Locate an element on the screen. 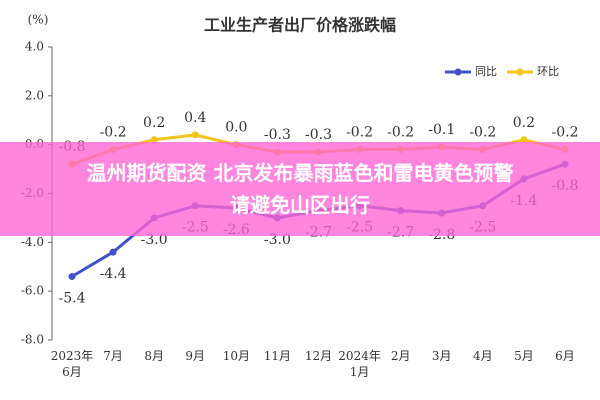 This screenshot has height=400, width=600. y-tick-label: 2.0 is located at coordinates (34, 95).